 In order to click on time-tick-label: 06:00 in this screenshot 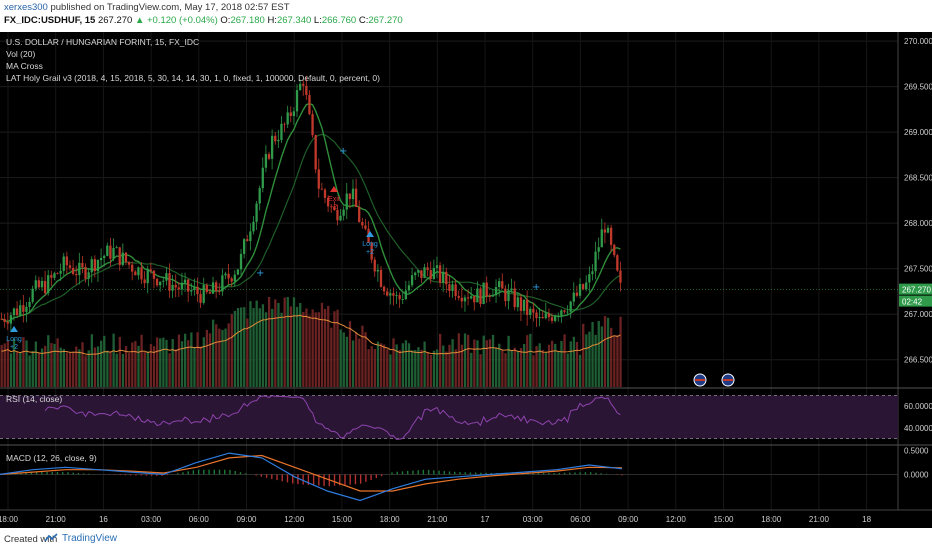, I will do `click(580, 519)`.